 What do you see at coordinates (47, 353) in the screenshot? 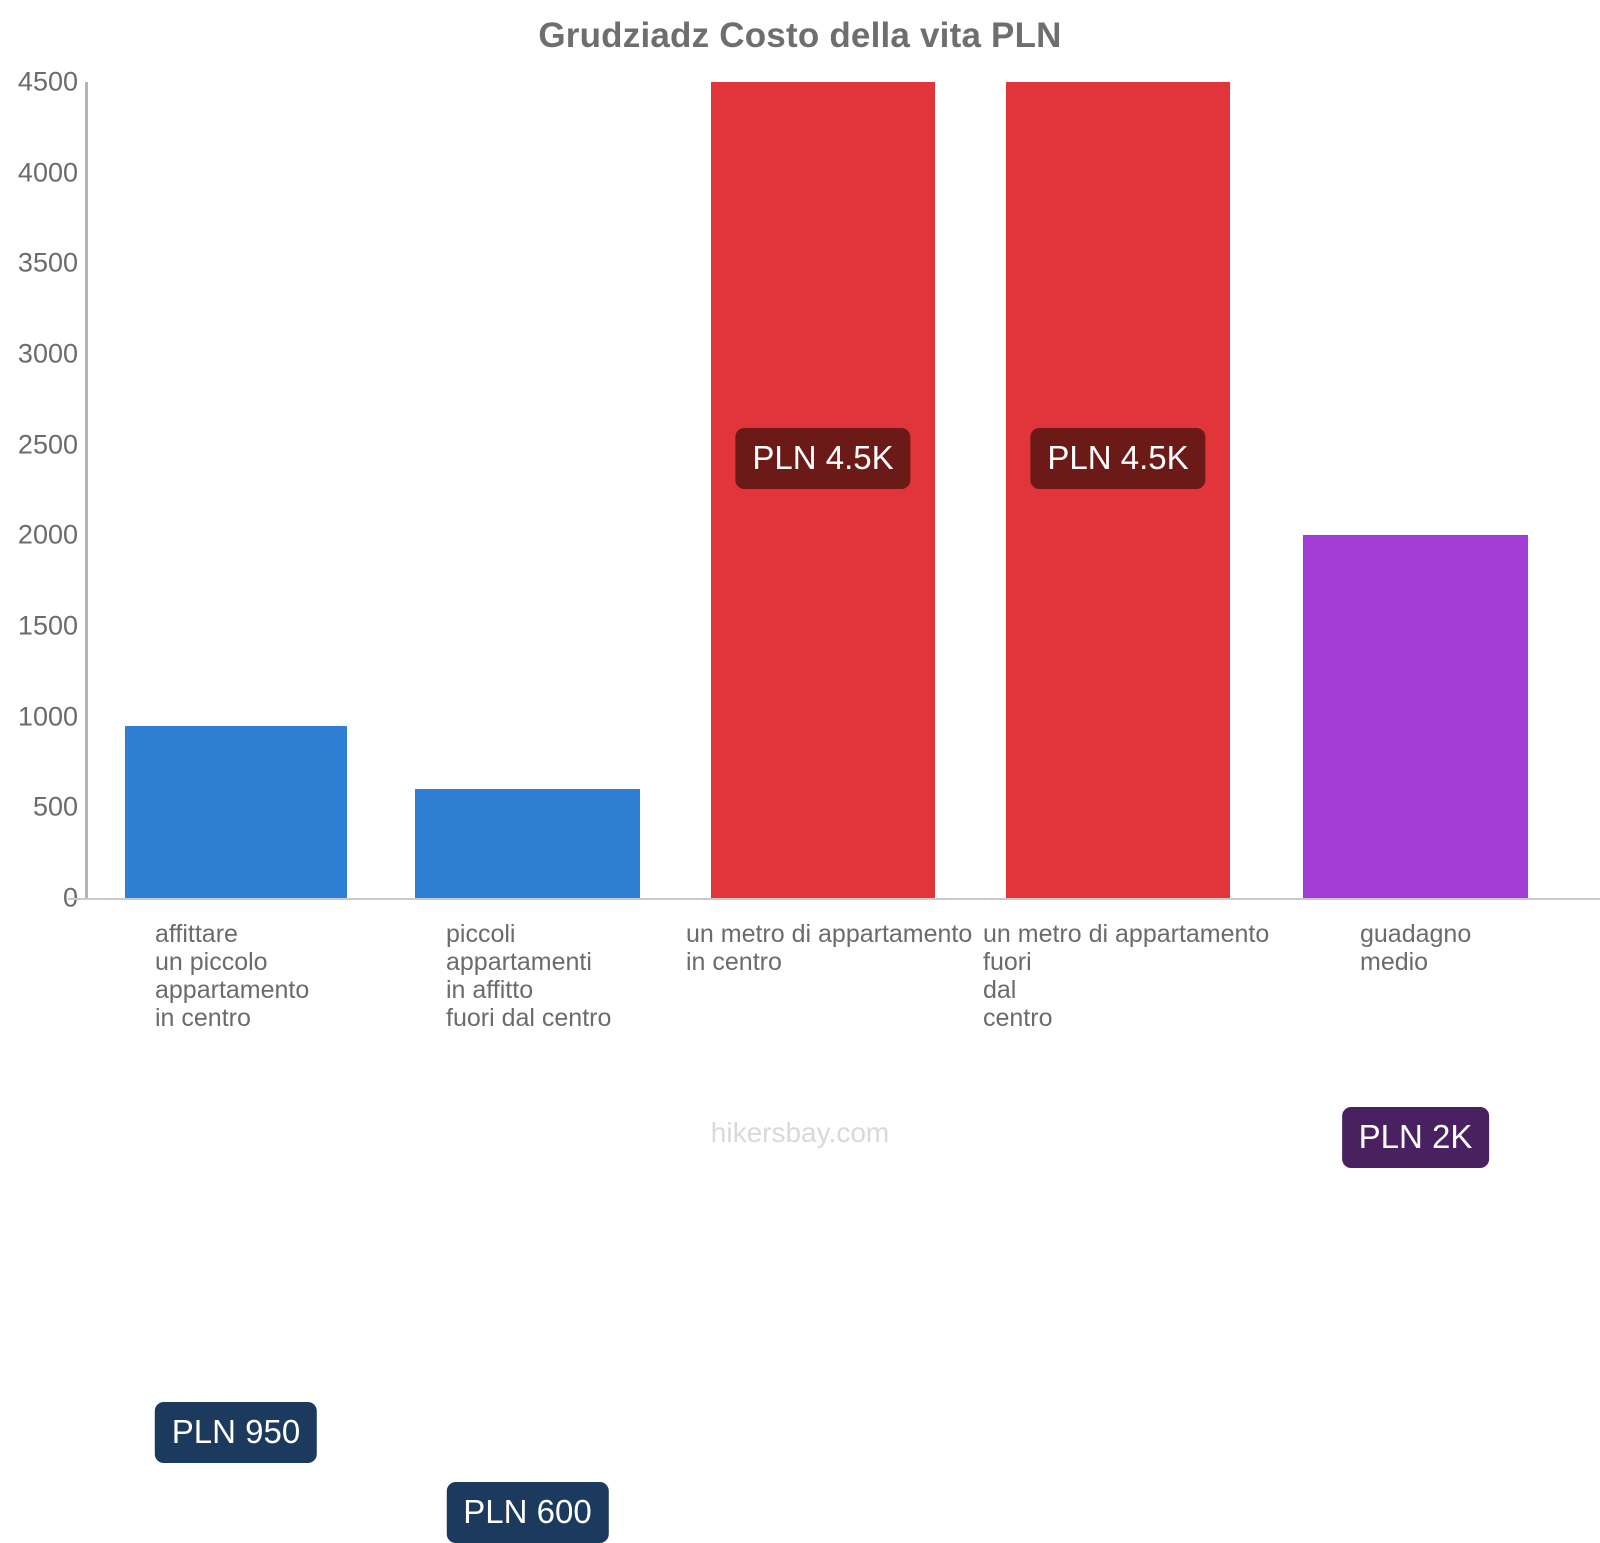
I see `y-axis-tick-label: 3000` at bounding box center [47, 353].